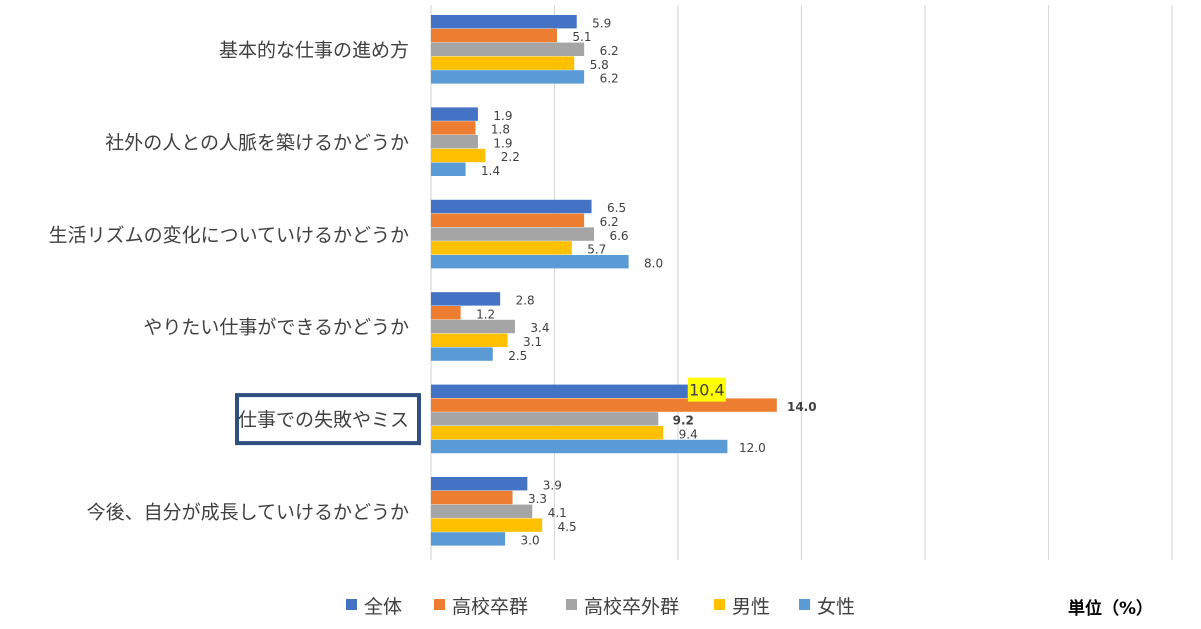  What do you see at coordinates (601, 23) in the screenshot?
I see `value-label: 5.9` at bounding box center [601, 23].